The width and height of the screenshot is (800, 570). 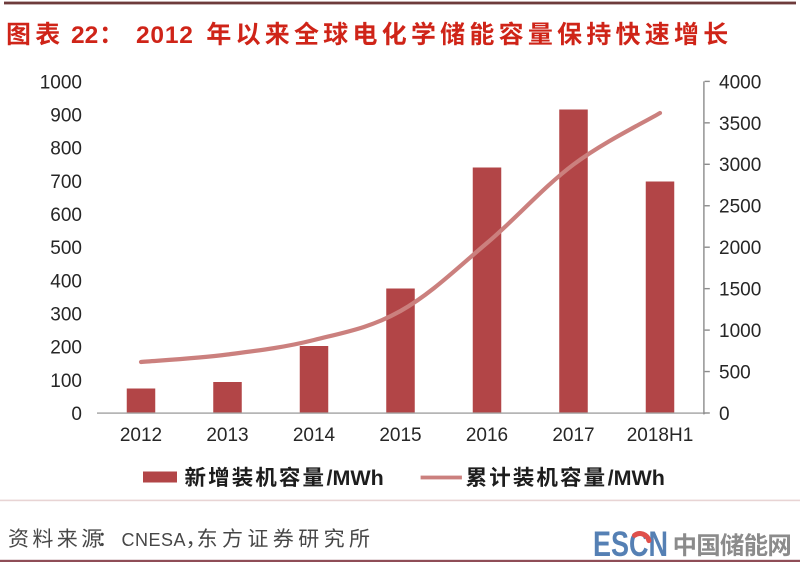 I want to click on svg-text: 800, so click(x=66, y=149).